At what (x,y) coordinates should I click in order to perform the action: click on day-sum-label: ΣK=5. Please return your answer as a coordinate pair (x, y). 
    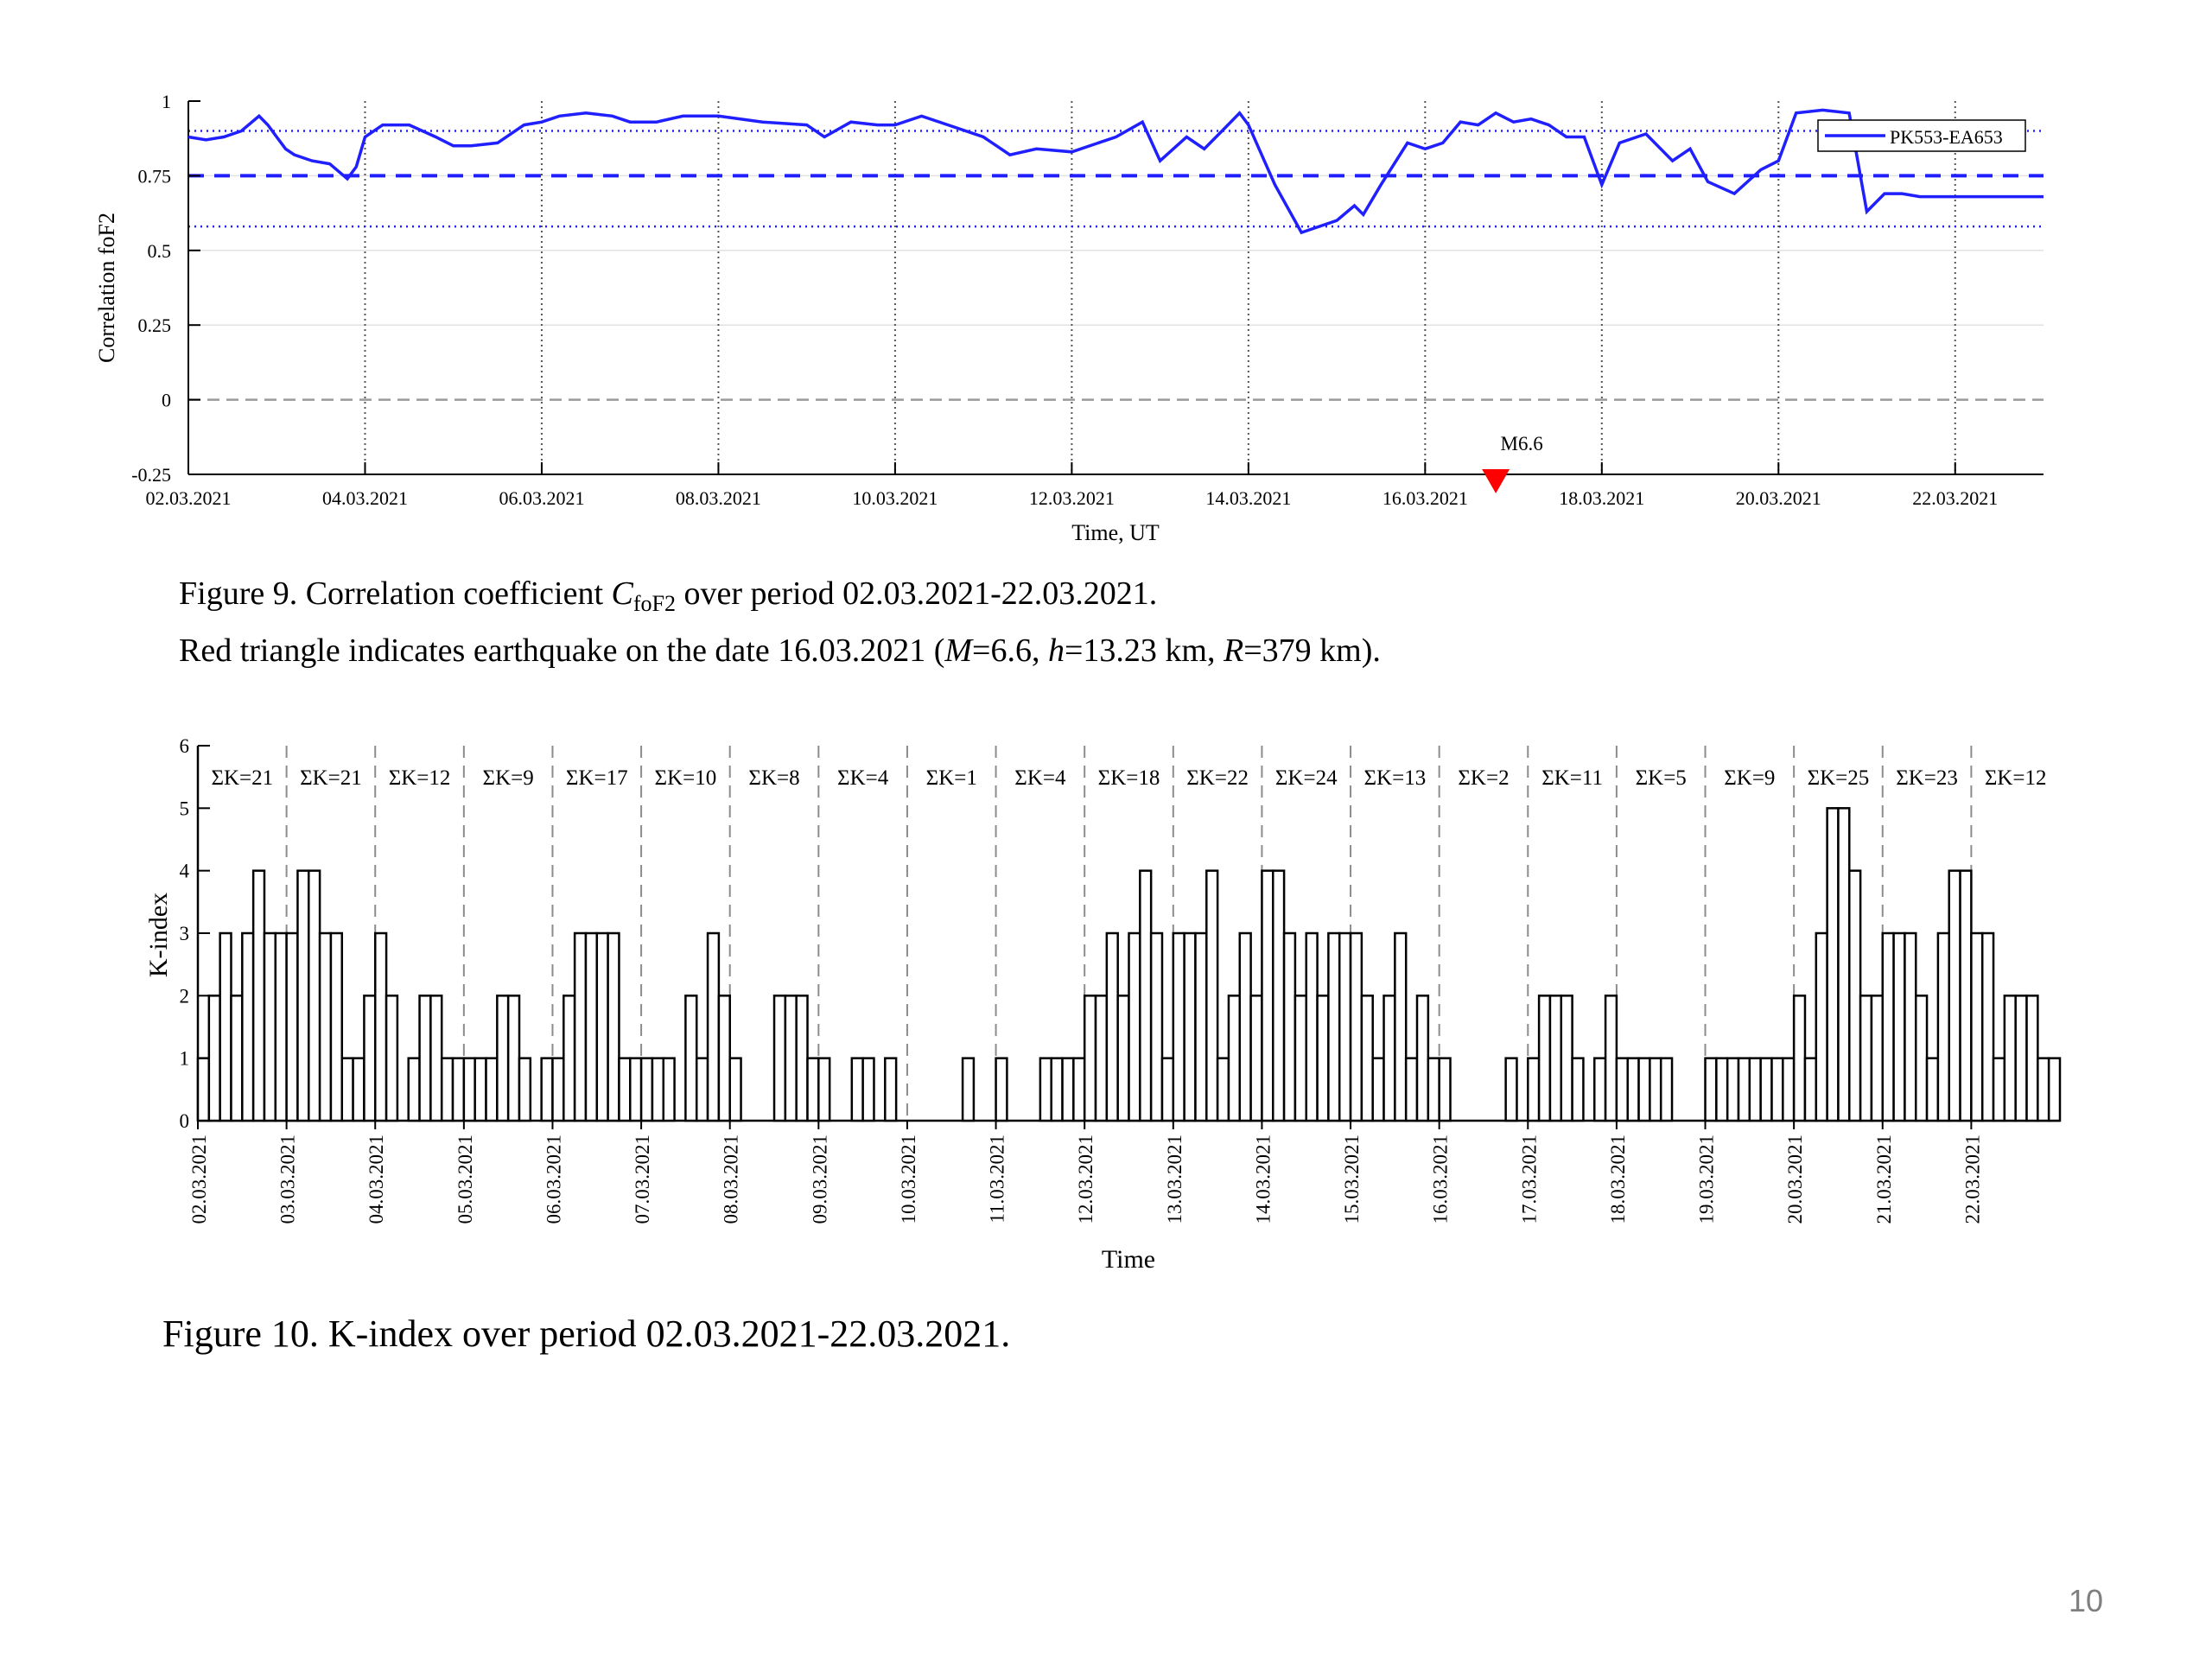
    Looking at the image, I should click on (1661, 778).